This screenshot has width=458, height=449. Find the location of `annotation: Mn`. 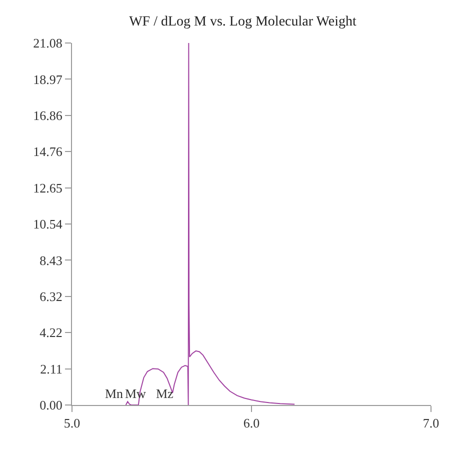

annotation: Mn is located at coordinates (114, 393).